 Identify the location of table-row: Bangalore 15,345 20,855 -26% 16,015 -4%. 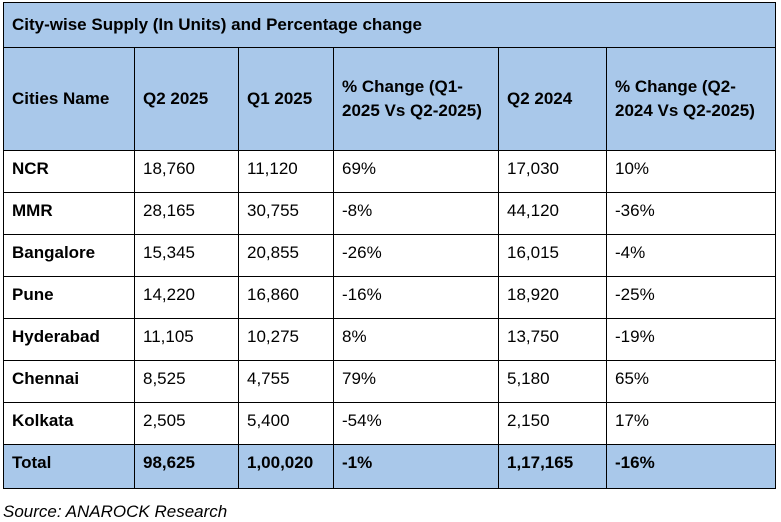
(390, 255).